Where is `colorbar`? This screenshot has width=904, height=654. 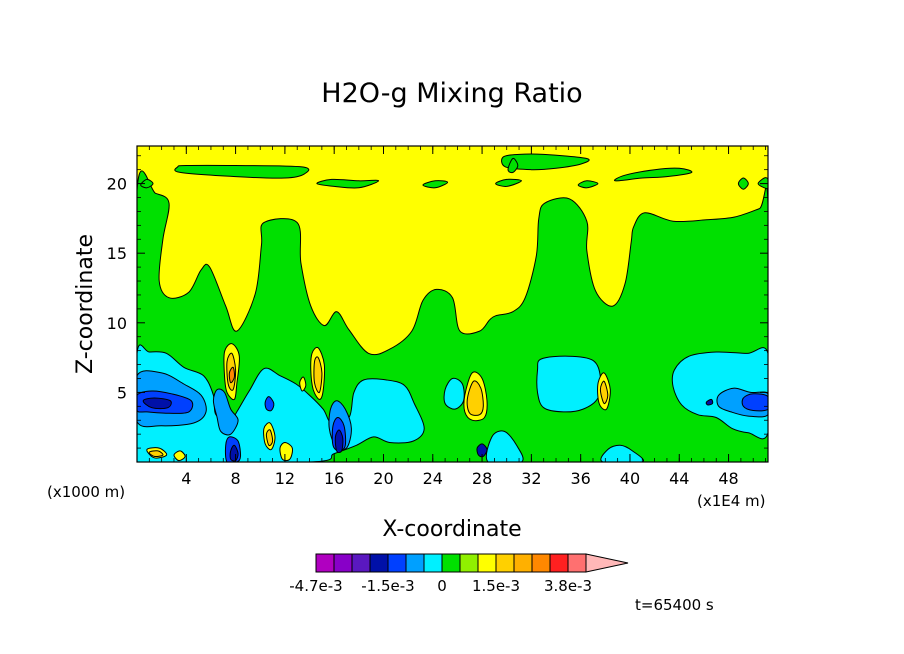 colorbar is located at coordinates (472, 563).